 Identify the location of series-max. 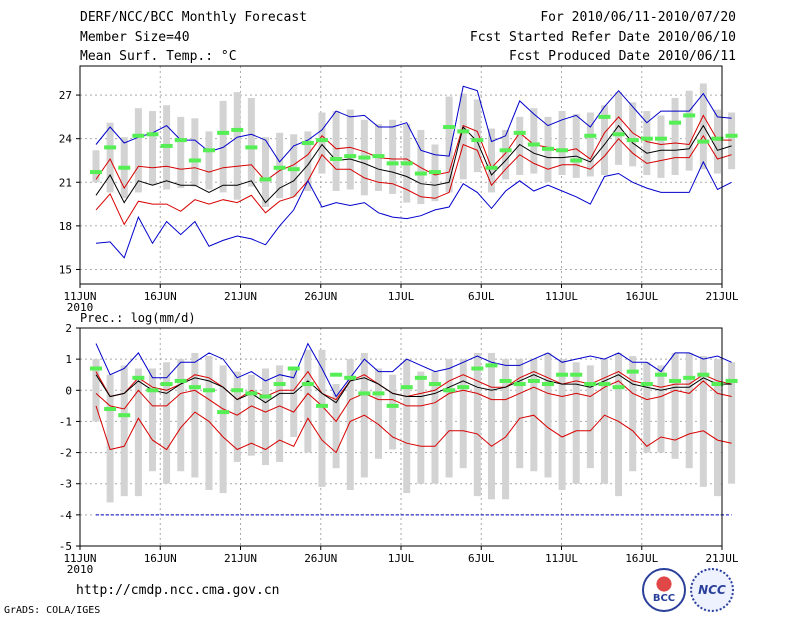
(413, 124).